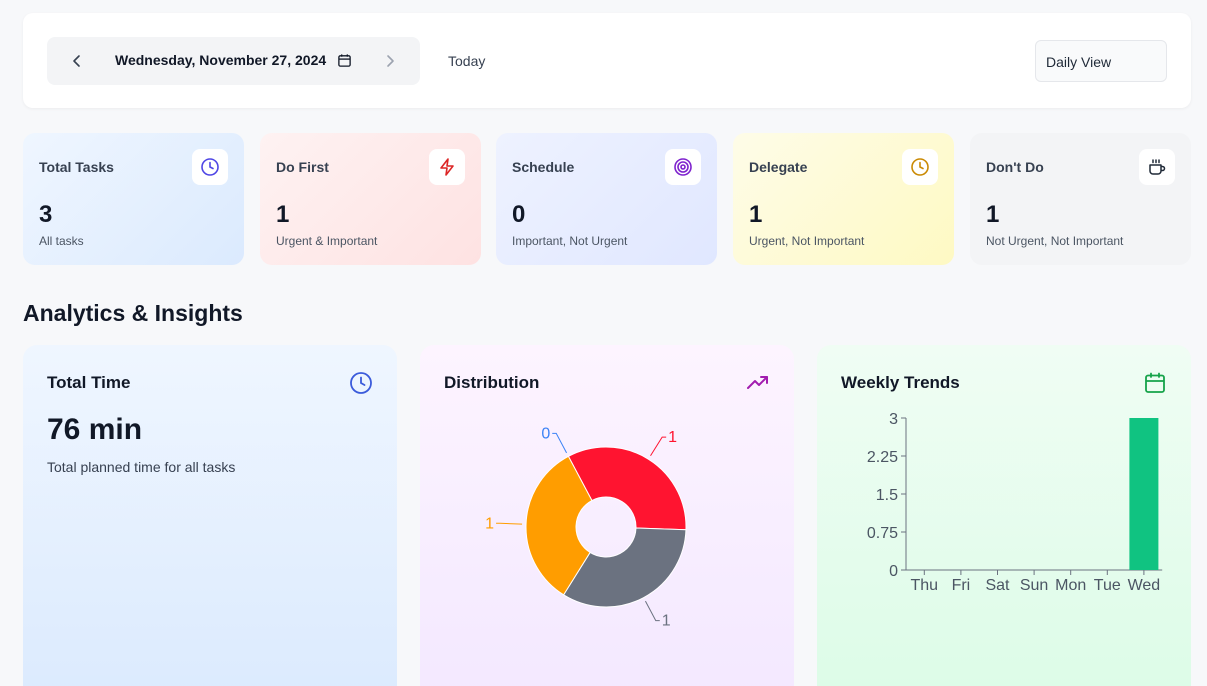 Image resolution: width=1207 pixels, height=686 pixels. Describe the element at coordinates (887, 495) in the screenshot. I see `y-tick-label: 1.5` at that location.